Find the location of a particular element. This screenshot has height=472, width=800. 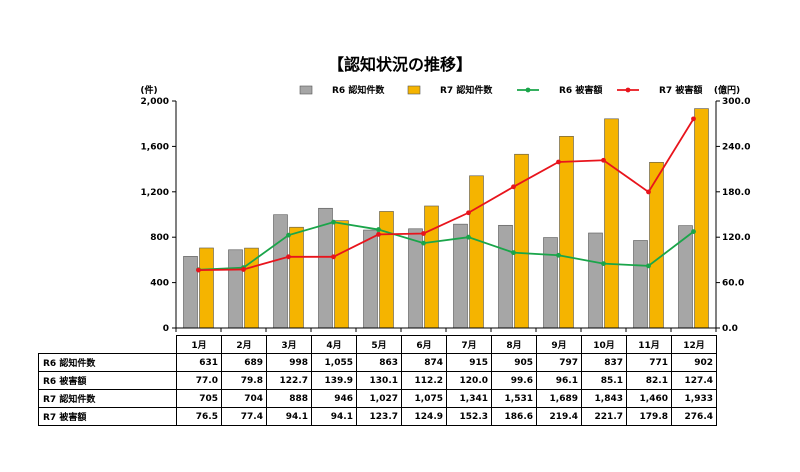

table-cell: 179.8 is located at coordinates (649, 416).